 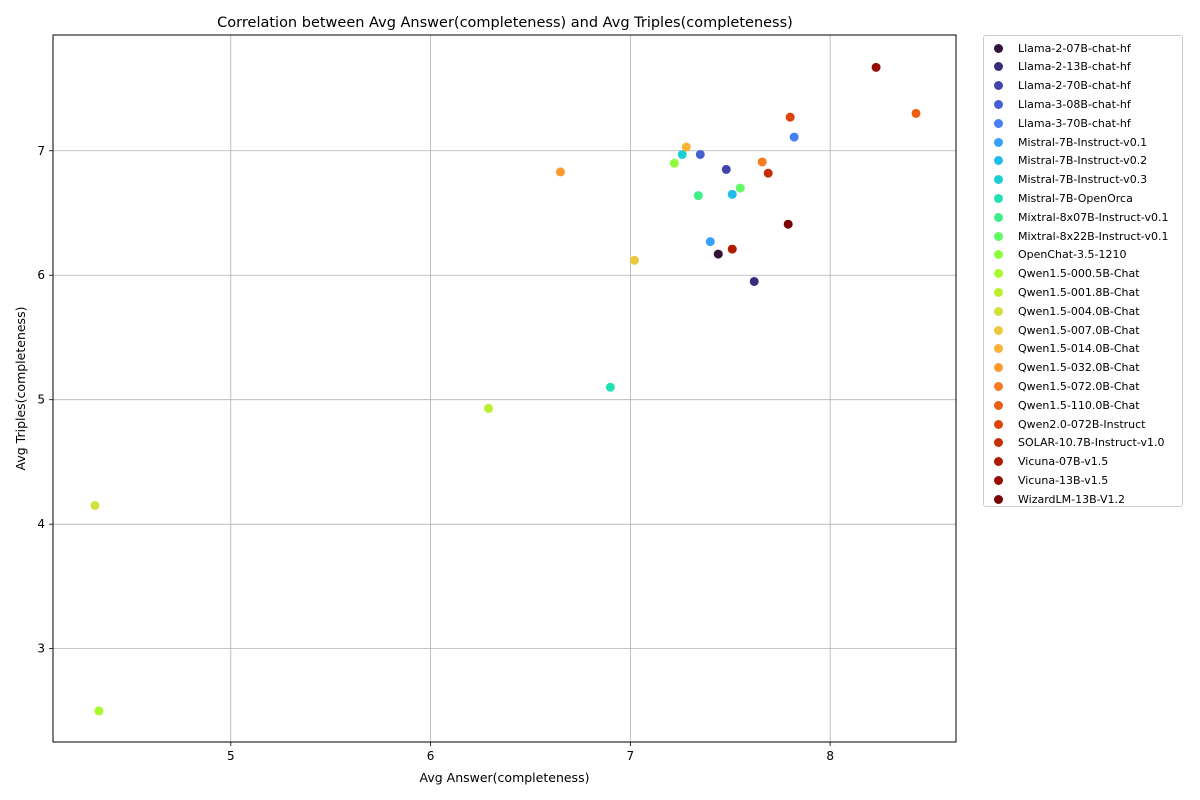 What do you see at coordinates (505, 777) in the screenshot?
I see `x-axis-label: Avg Answer(completeness)` at bounding box center [505, 777].